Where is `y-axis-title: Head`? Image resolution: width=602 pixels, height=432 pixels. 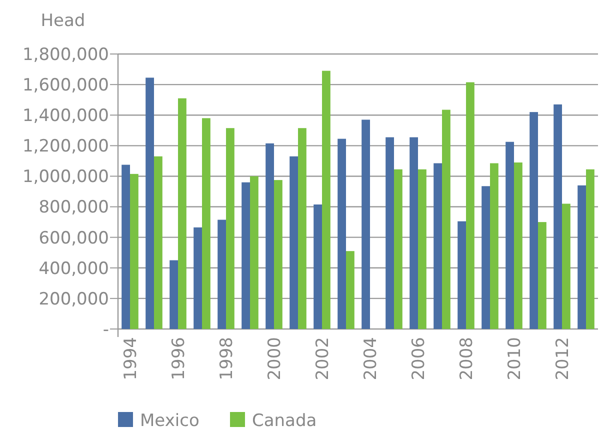 y-axis-title: Head is located at coordinates (63, 21).